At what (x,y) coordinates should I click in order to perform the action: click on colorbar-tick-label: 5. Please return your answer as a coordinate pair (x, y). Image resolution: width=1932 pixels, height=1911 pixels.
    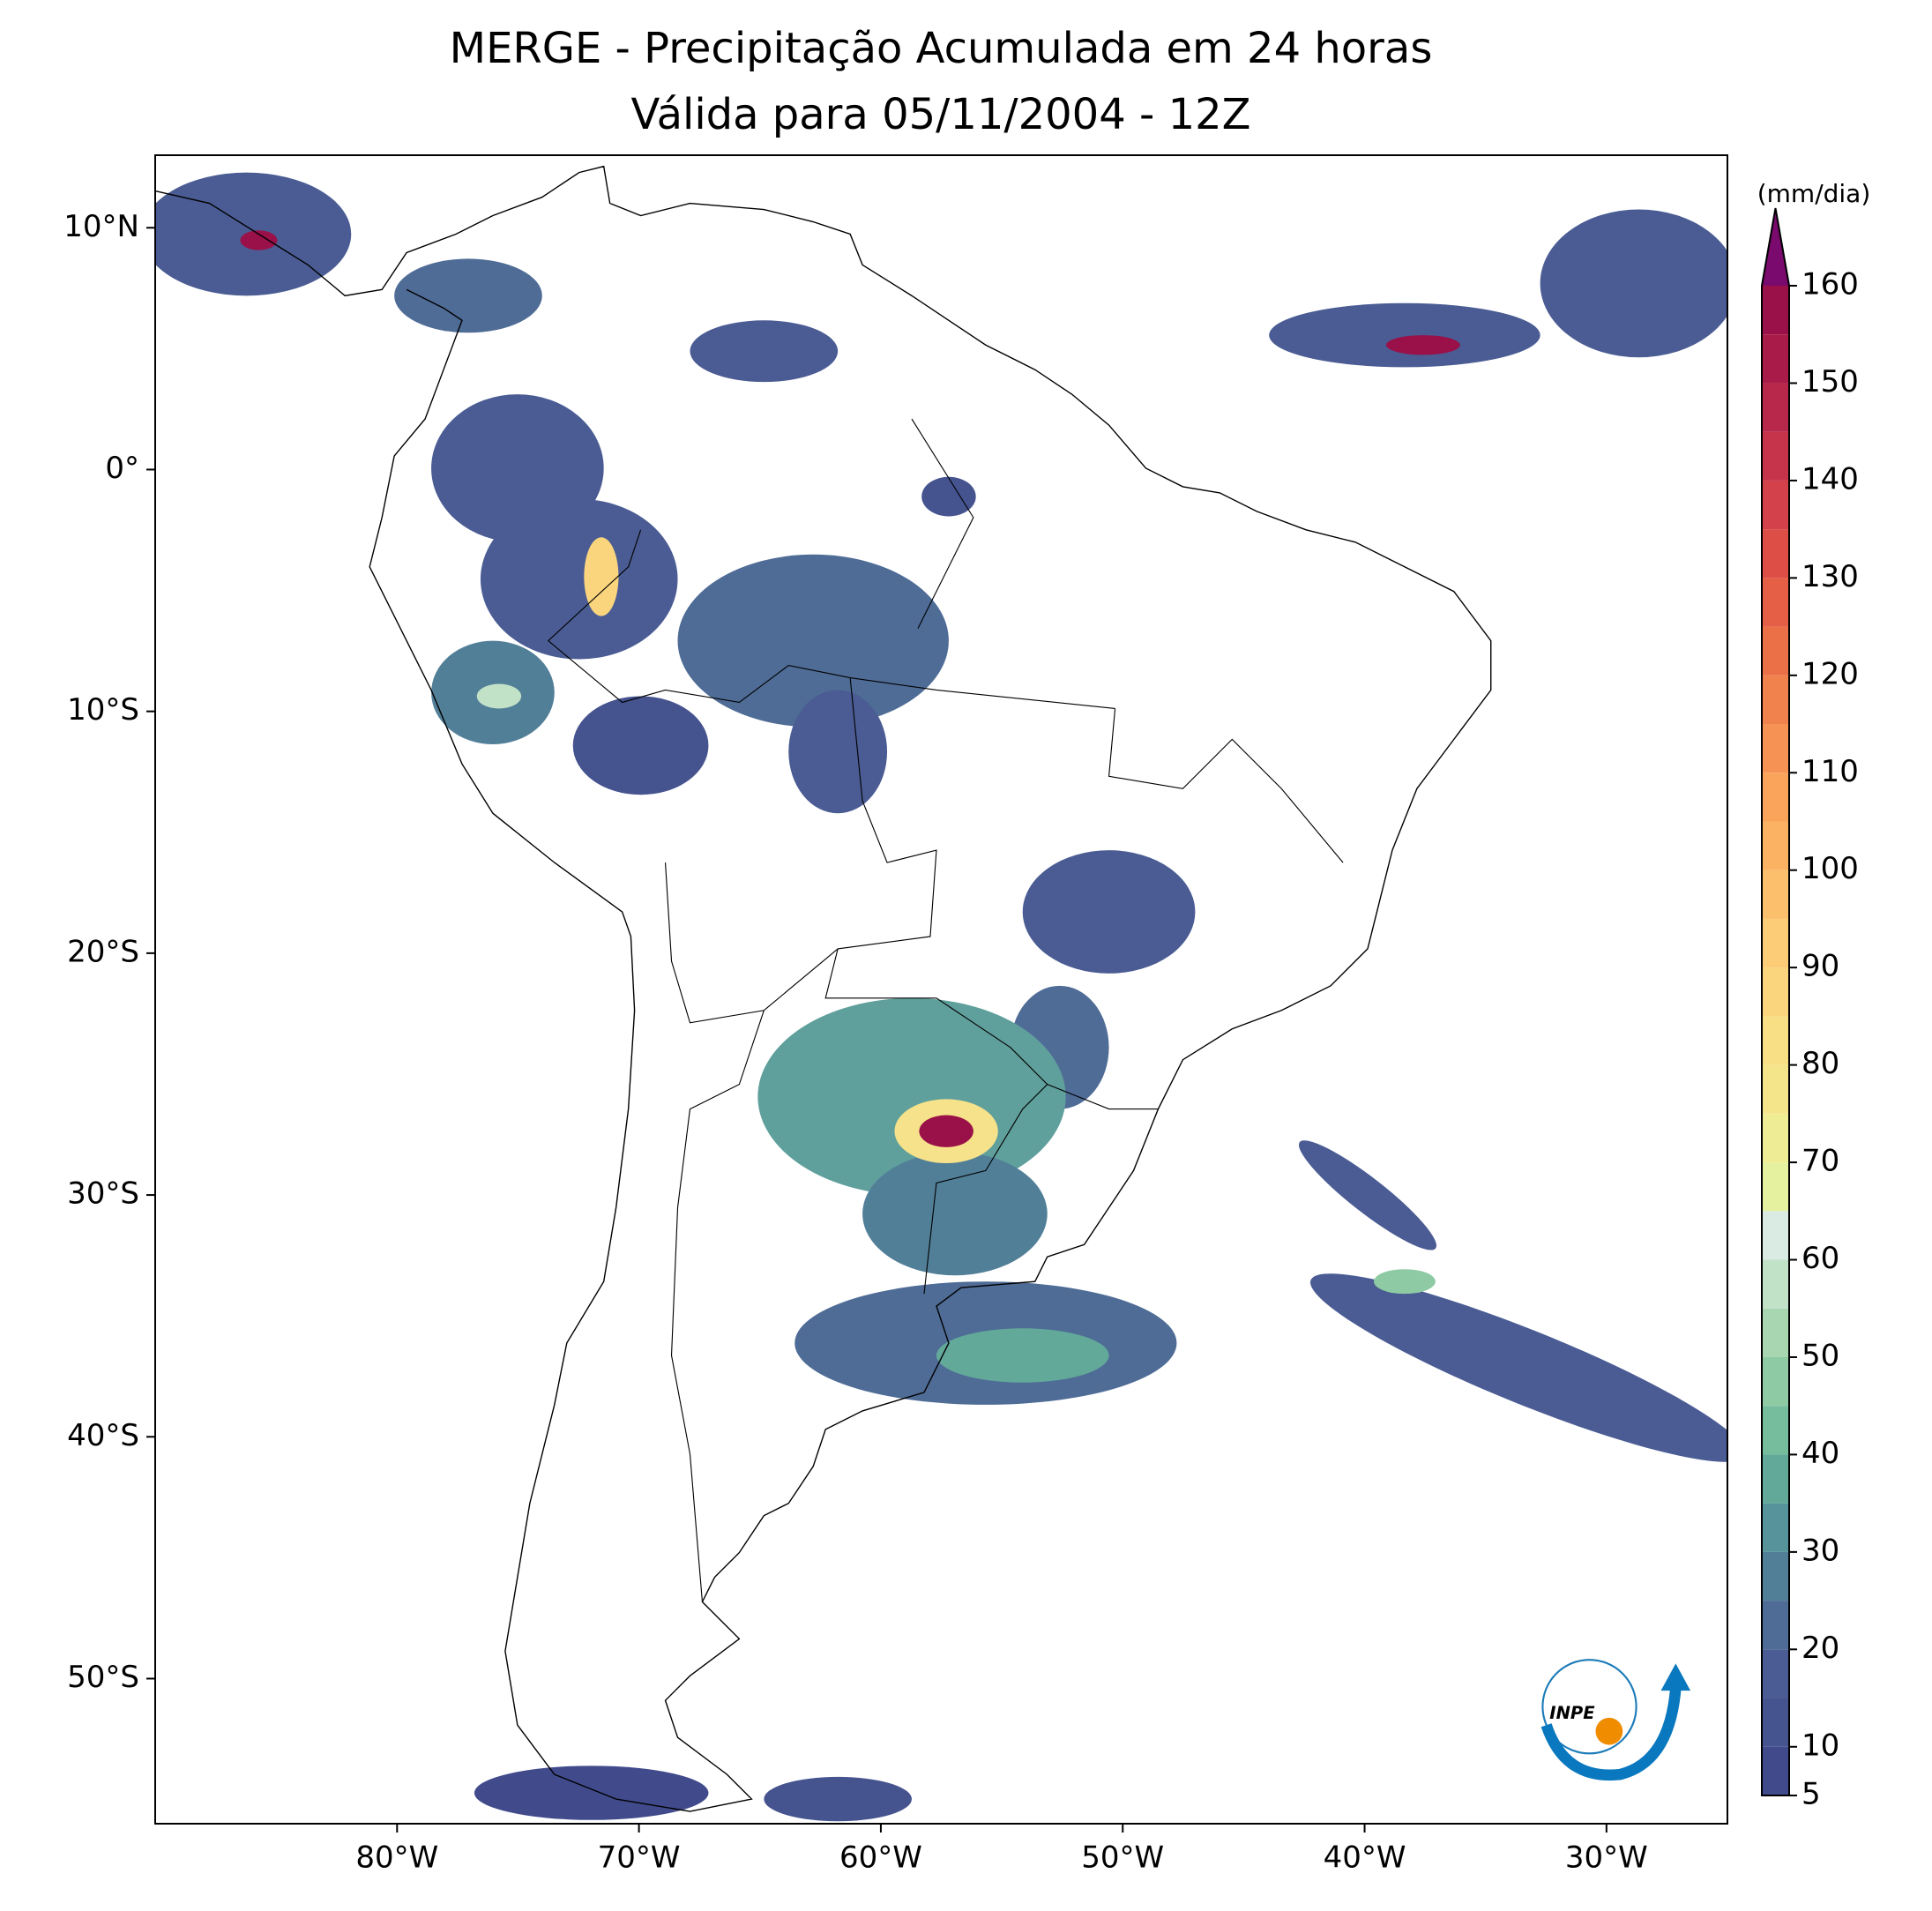
    Looking at the image, I should click on (1811, 1795).